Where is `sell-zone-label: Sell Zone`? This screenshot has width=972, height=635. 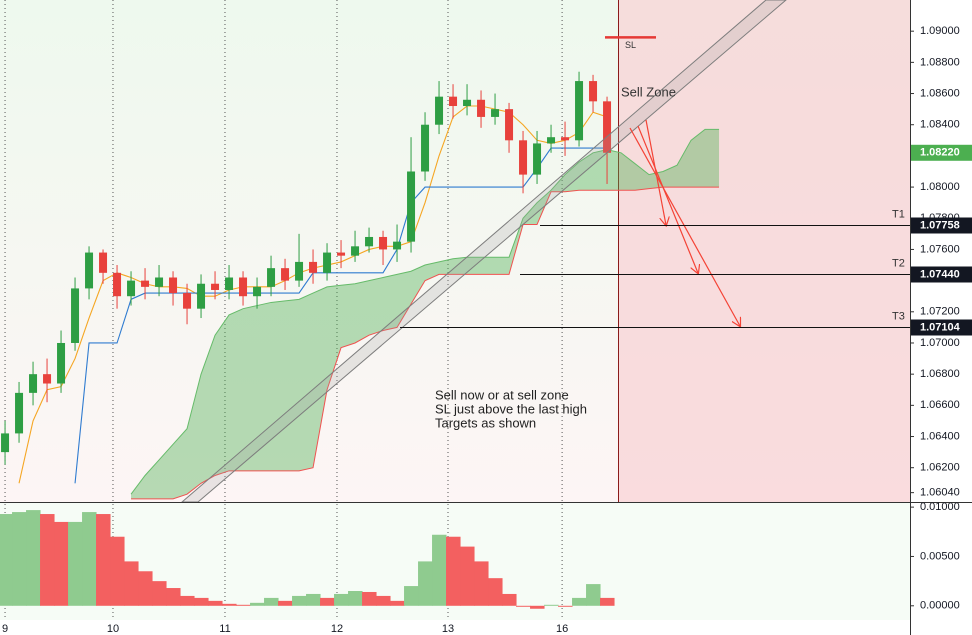 sell-zone-label: Sell Zone is located at coordinates (648, 91).